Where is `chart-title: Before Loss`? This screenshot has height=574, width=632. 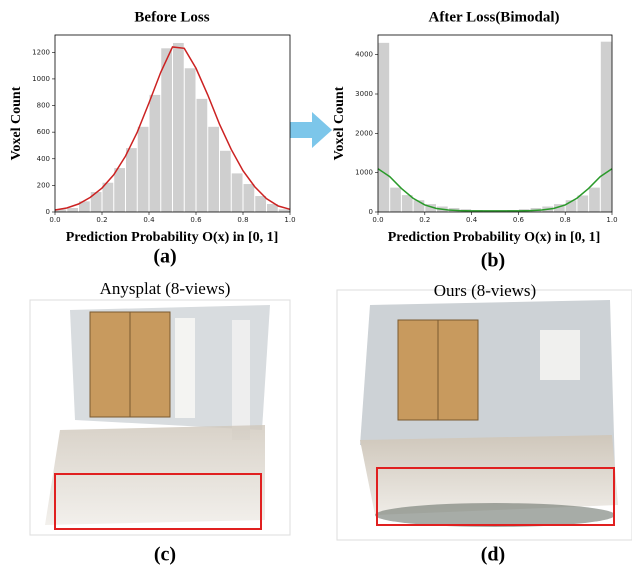 chart-title: Before Loss is located at coordinates (171, 17).